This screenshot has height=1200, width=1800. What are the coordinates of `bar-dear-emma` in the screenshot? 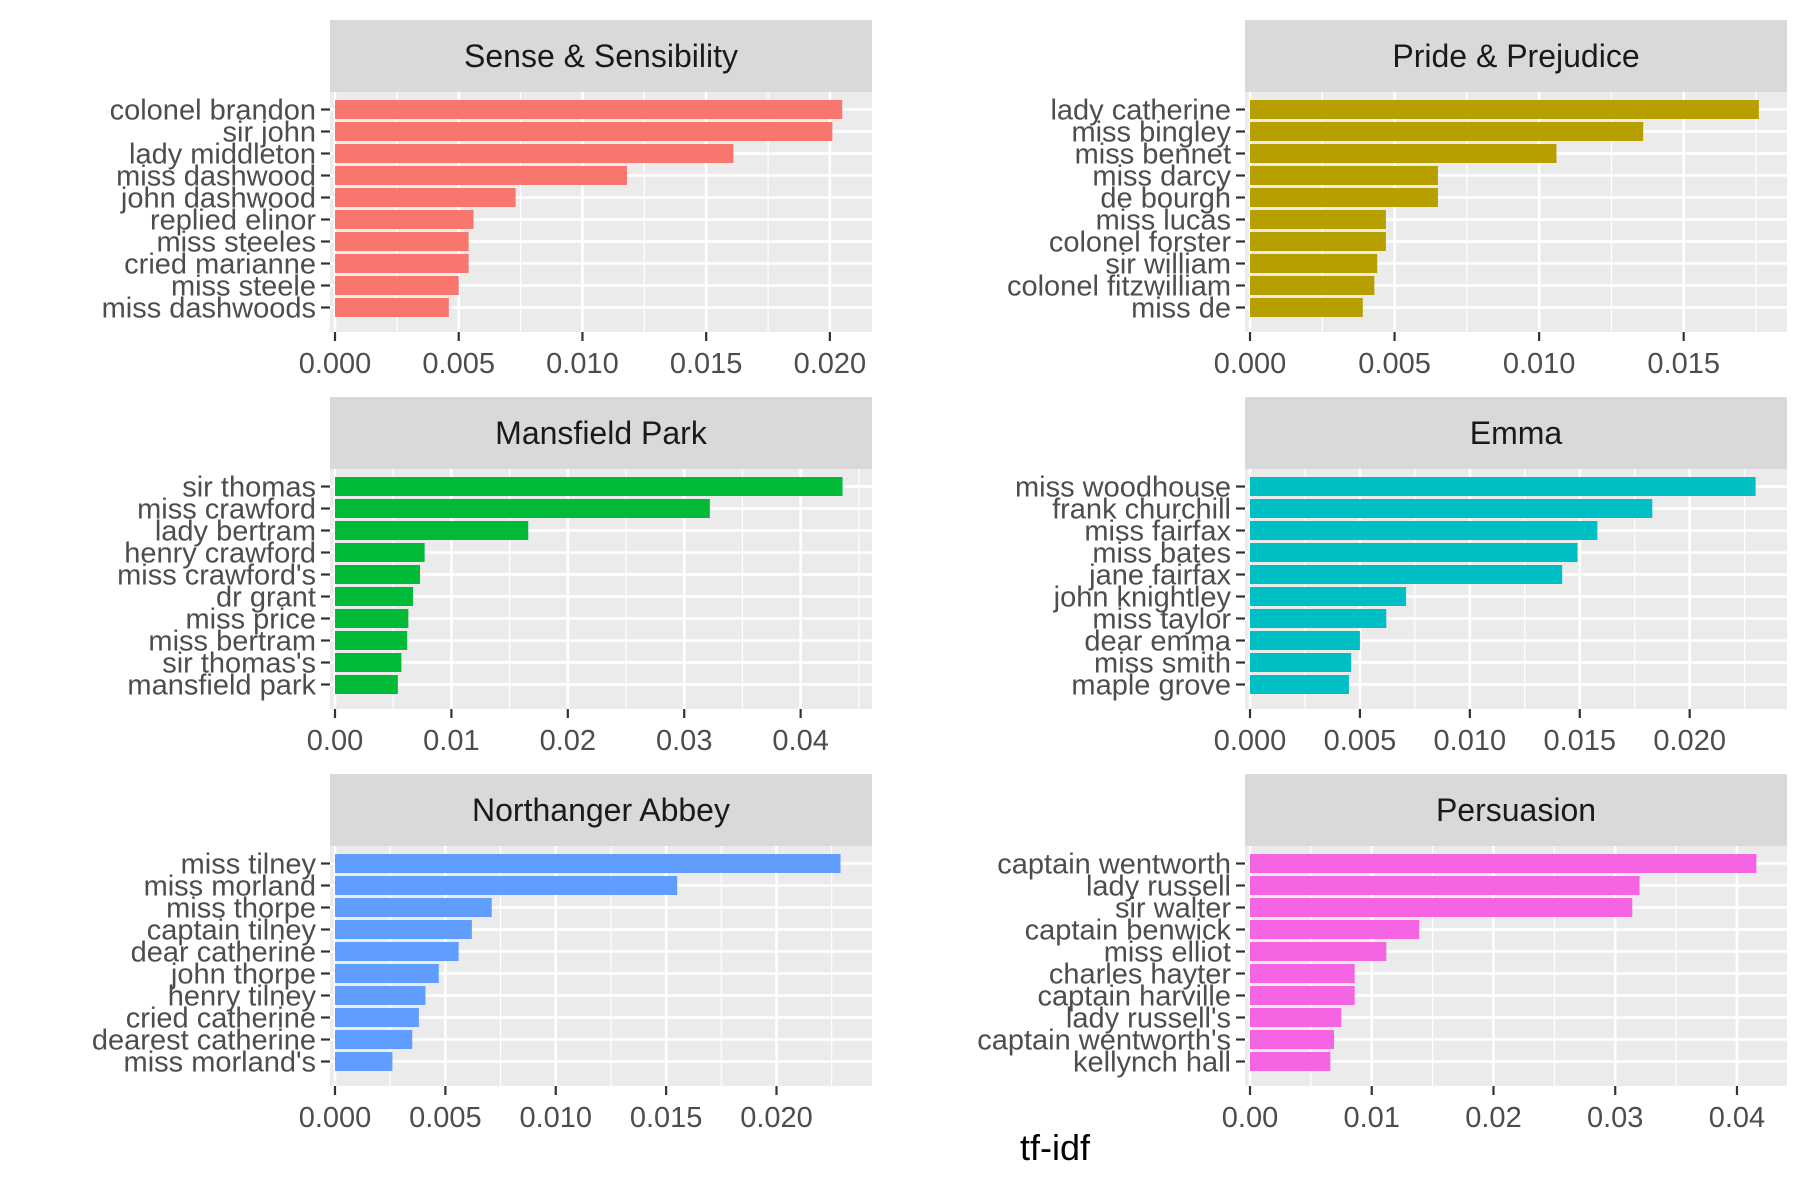 It's located at (1305, 640).